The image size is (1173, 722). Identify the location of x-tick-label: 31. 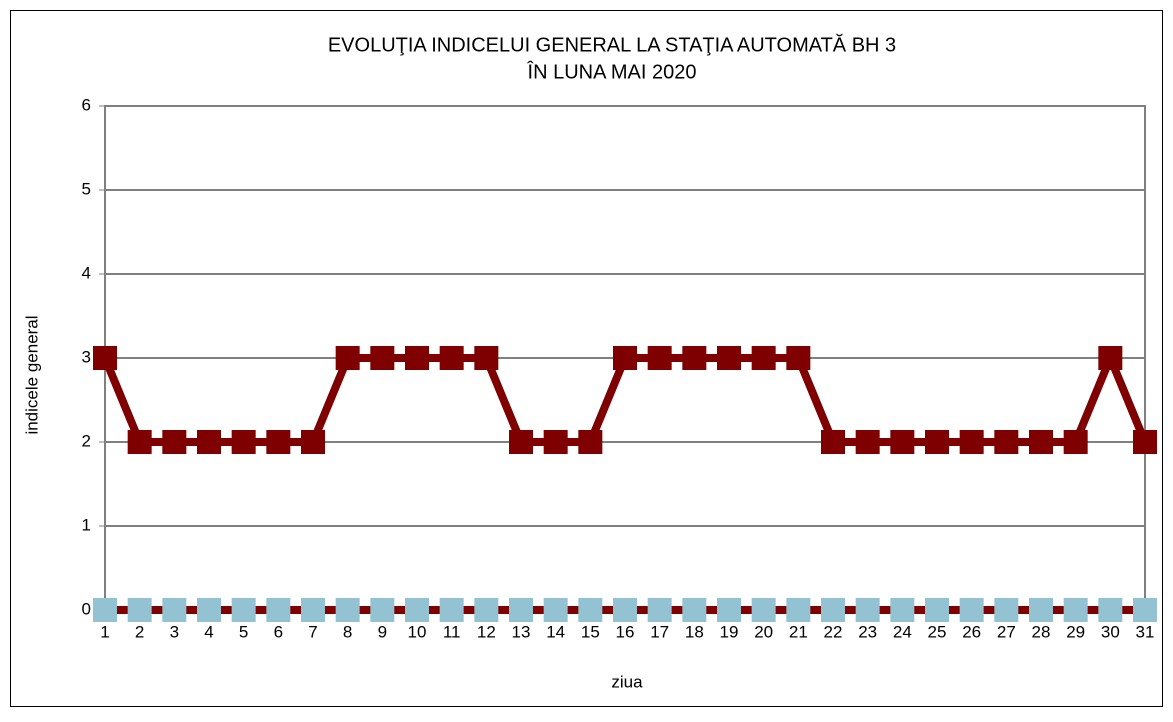
(1145, 631).